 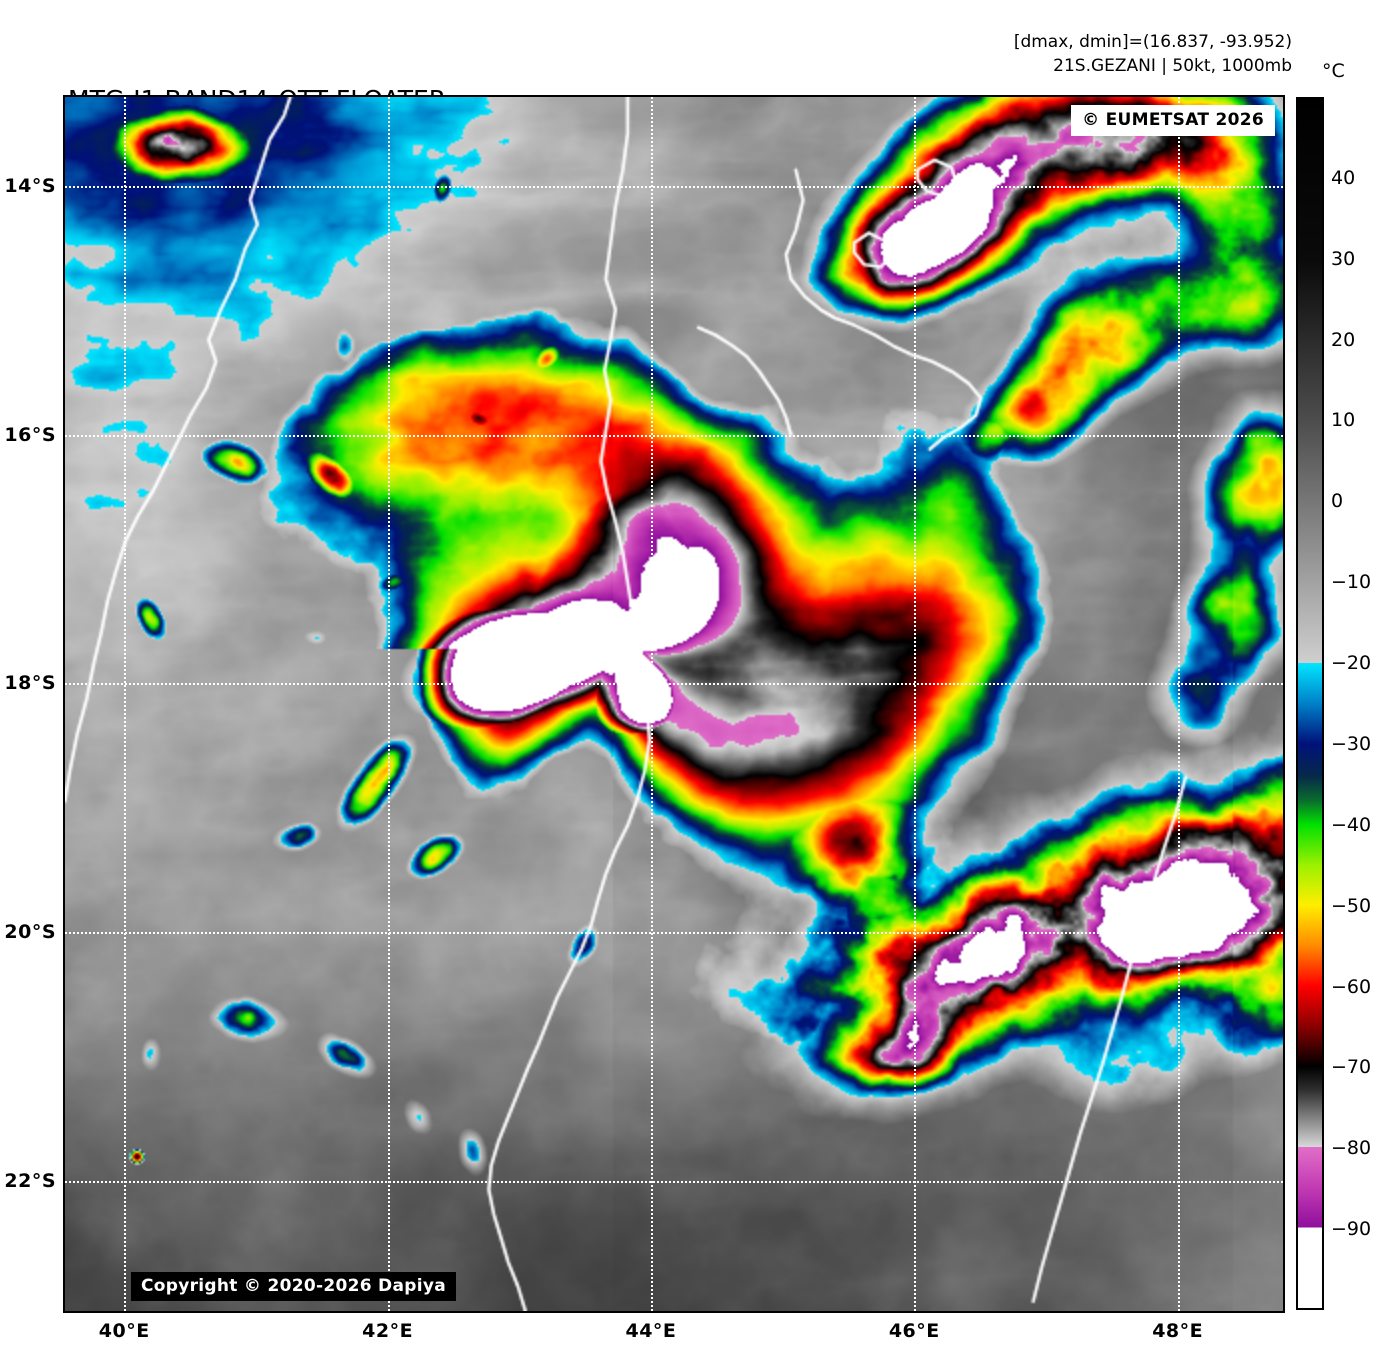 I want to click on colorbar-tick--30: −30, so click(x=1351, y=743).